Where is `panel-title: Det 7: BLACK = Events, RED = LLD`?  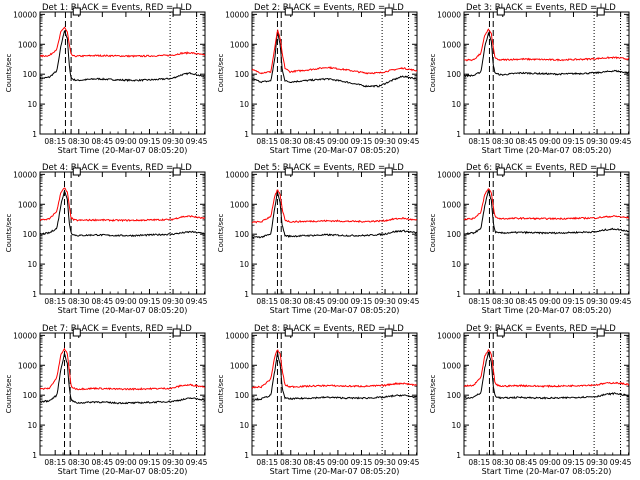 panel-title: Det 7: BLACK = Events, RED = LLD is located at coordinates (117, 329).